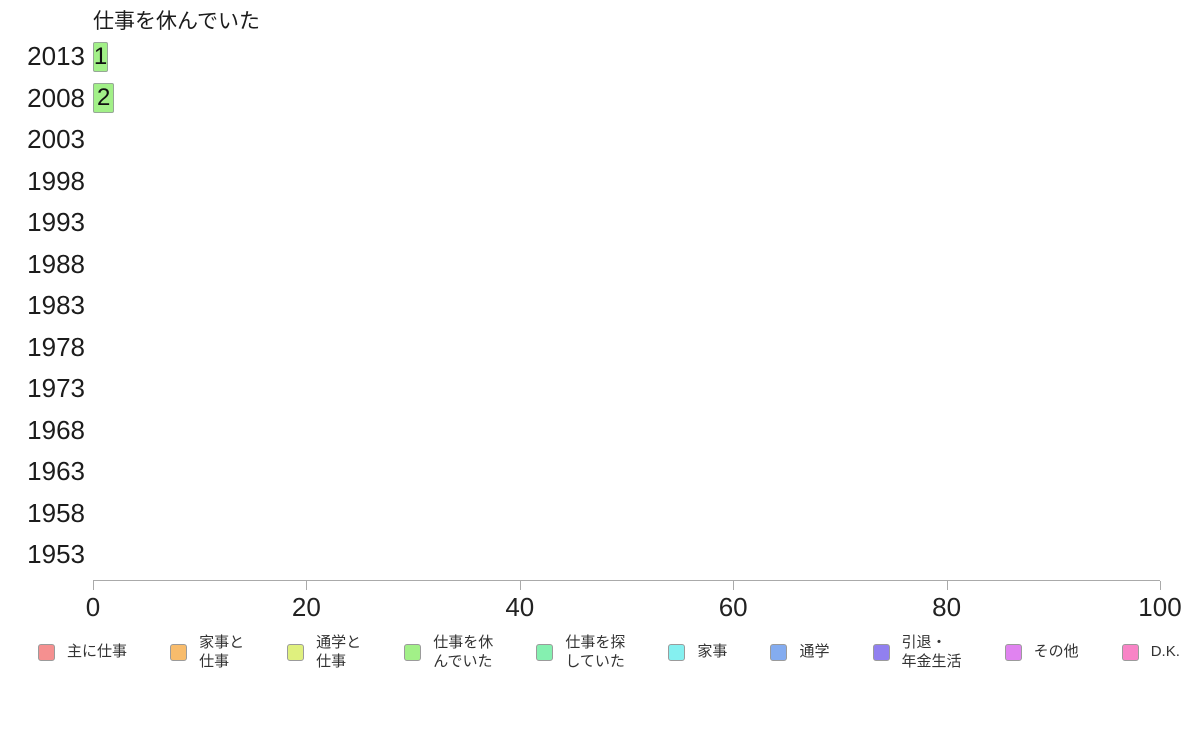  Describe the element at coordinates (520, 607) in the screenshot. I see `x-tick-label: 40` at that location.